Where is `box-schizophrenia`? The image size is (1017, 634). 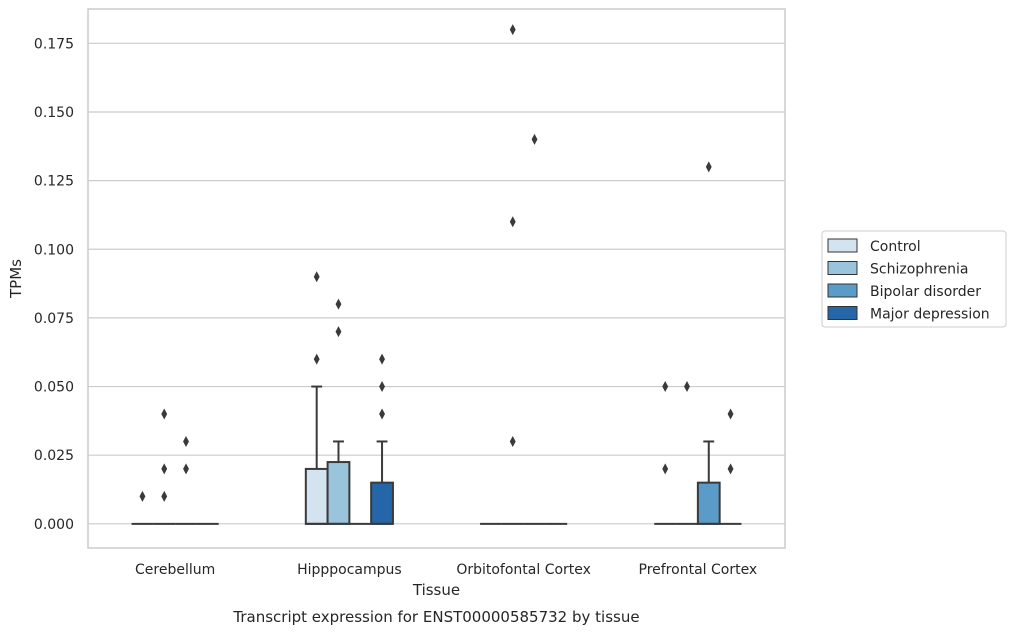
box-schizophrenia is located at coordinates (338, 482).